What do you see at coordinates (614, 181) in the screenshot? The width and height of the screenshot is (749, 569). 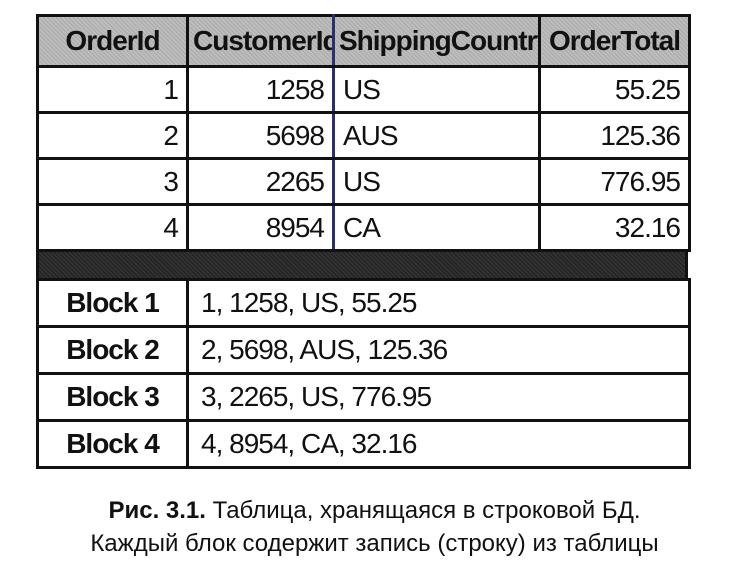 I see `cell-order-total: 776.95` at bounding box center [614, 181].